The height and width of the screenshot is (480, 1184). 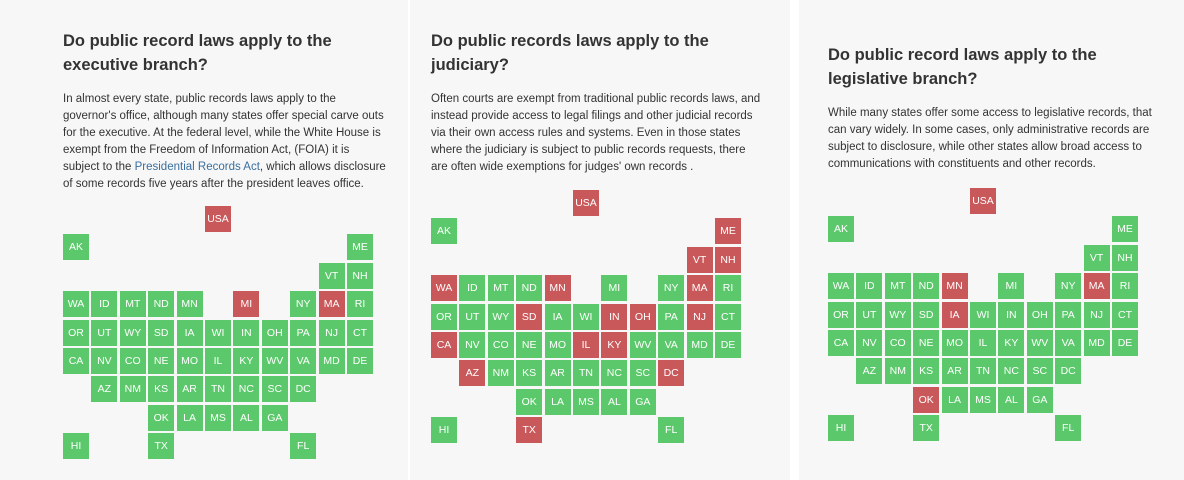 What do you see at coordinates (197, 167) in the screenshot?
I see `presidential-records-act-link: Presidential Records Act` at bounding box center [197, 167].